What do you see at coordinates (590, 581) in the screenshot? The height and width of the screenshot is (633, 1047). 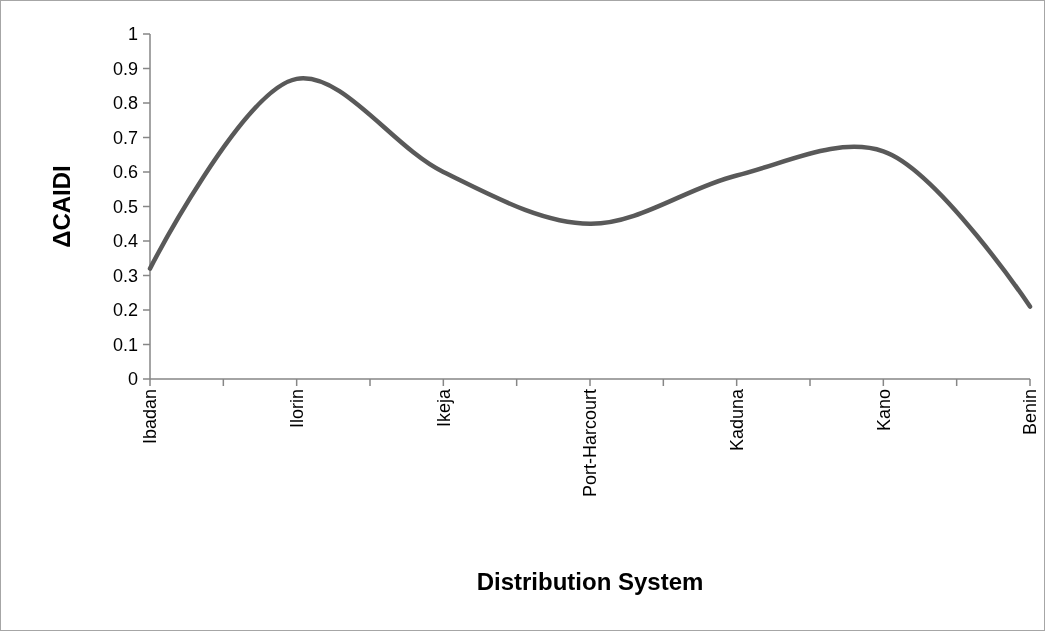 I see `x-axis-title: Distribution System` at bounding box center [590, 581].